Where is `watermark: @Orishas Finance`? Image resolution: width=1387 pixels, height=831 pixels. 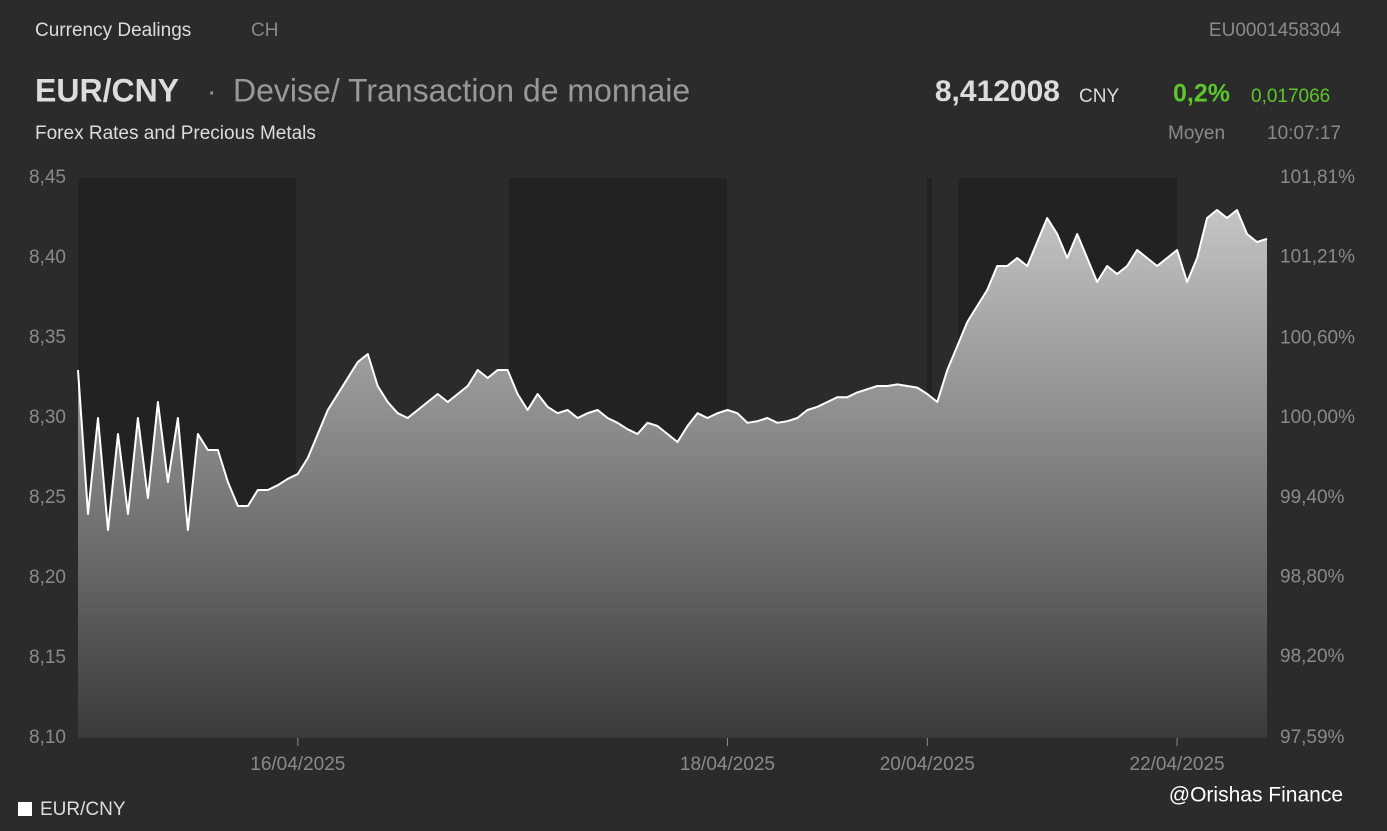
watermark: @Orishas Finance is located at coordinates (1256, 795).